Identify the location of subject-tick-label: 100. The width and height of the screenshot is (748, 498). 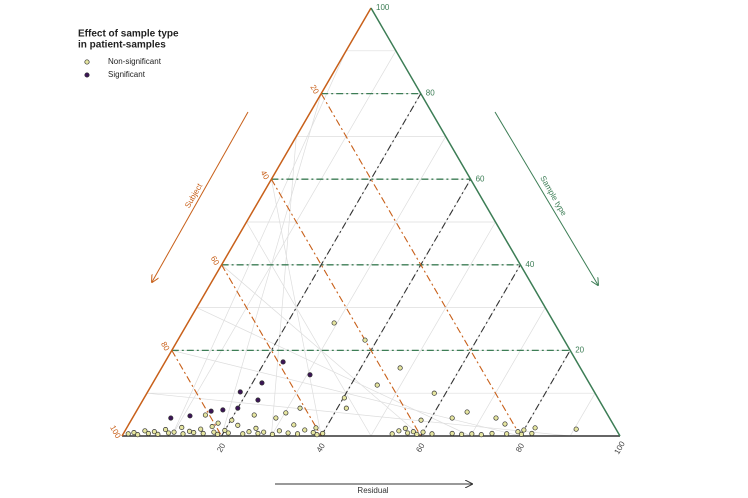
(115, 432).